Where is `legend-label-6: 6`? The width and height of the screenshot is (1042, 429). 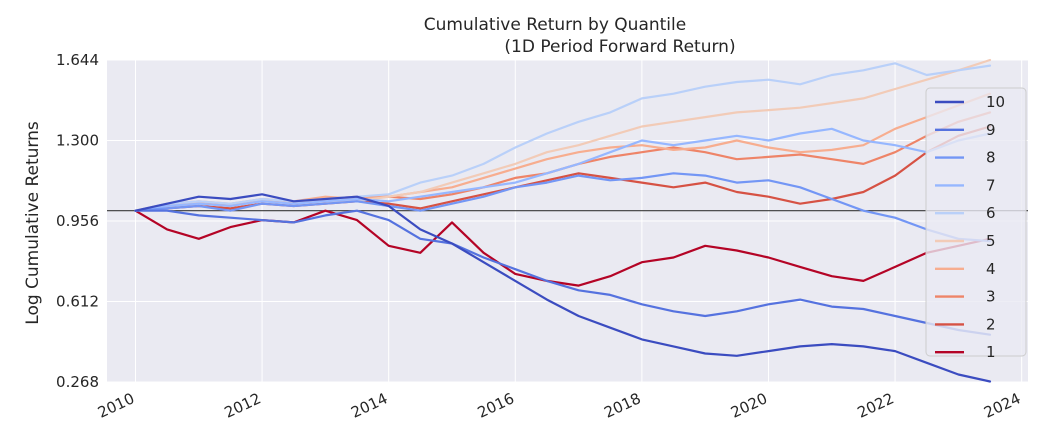 legend-label-6: 6 is located at coordinates (991, 213).